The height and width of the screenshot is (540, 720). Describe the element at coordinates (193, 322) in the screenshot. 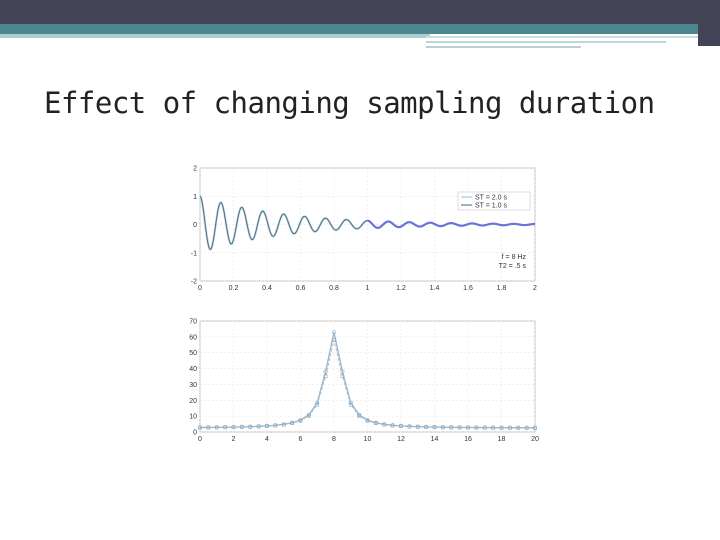

I see `y-tick-label: 70` at that location.